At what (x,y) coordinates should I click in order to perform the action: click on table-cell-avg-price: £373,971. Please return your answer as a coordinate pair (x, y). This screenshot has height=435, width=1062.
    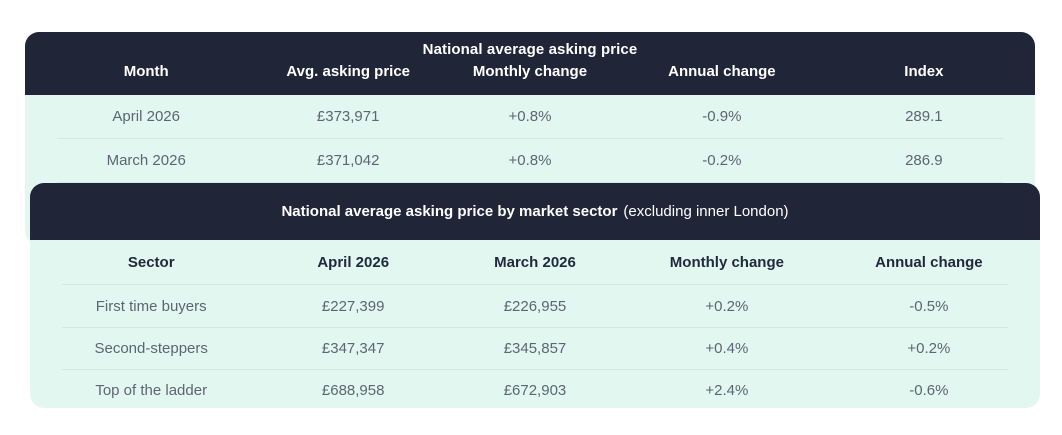
    Looking at the image, I should click on (348, 116).